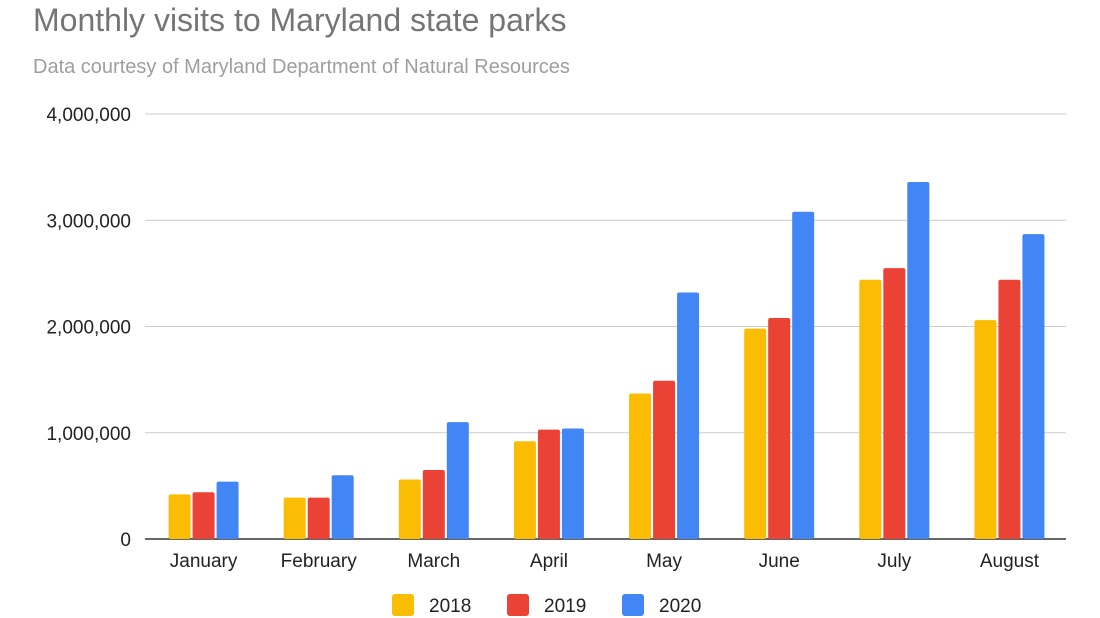 The height and width of the screenshot is (618, 1100). What do you see at coordinates (549, 561) in the screenshot?
I see `x-tick-label: April` at bounding box center [549, 561].